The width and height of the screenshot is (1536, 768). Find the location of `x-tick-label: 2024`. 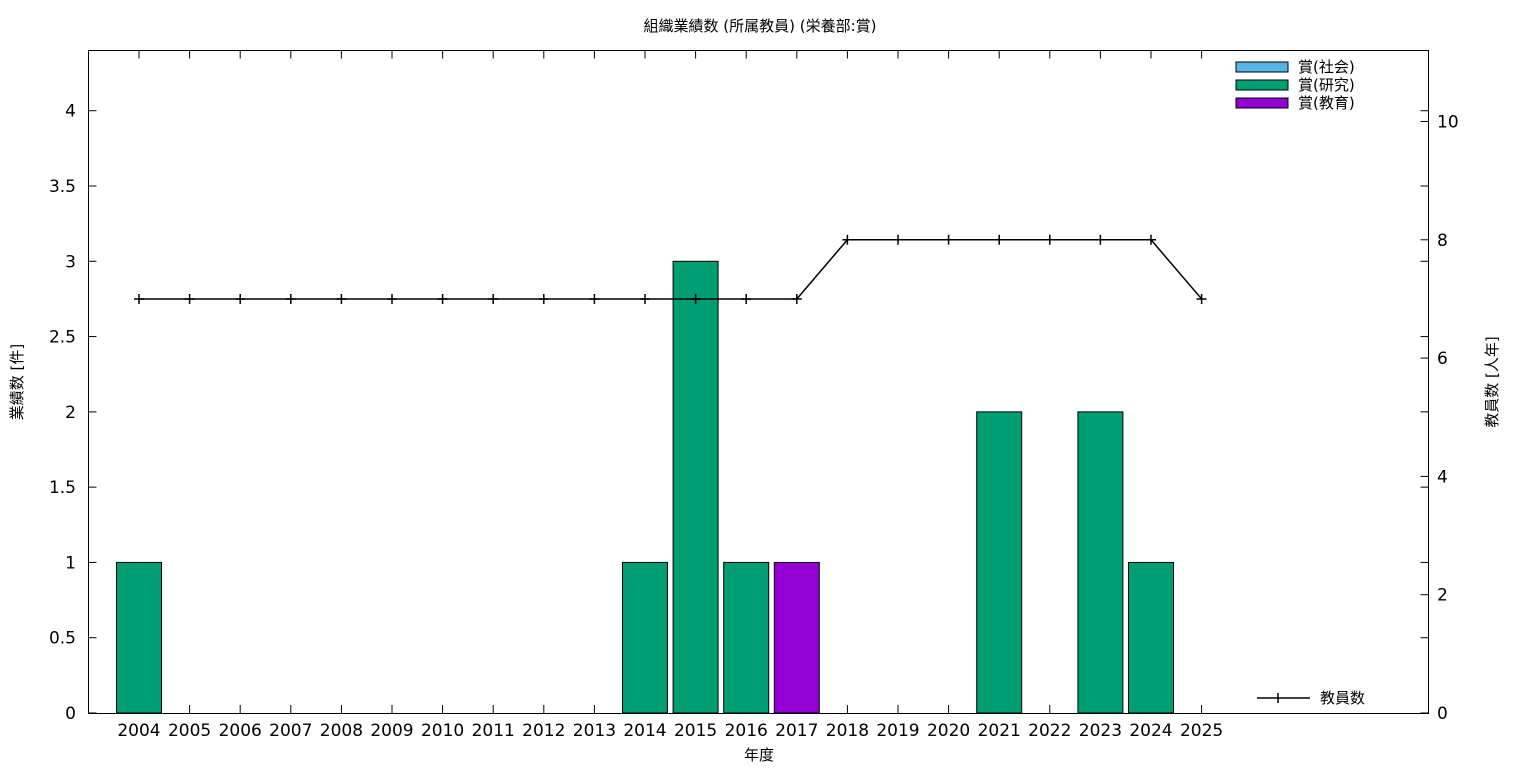

x-tick-label: 2024 is located at coordinates (1150, 731).